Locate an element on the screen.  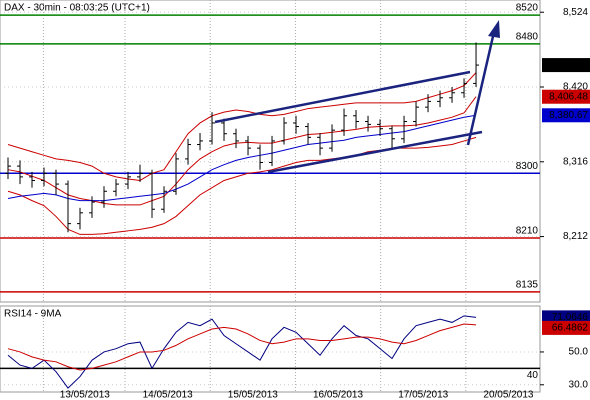
arrow-shaft is located at coordinates (481, 88).